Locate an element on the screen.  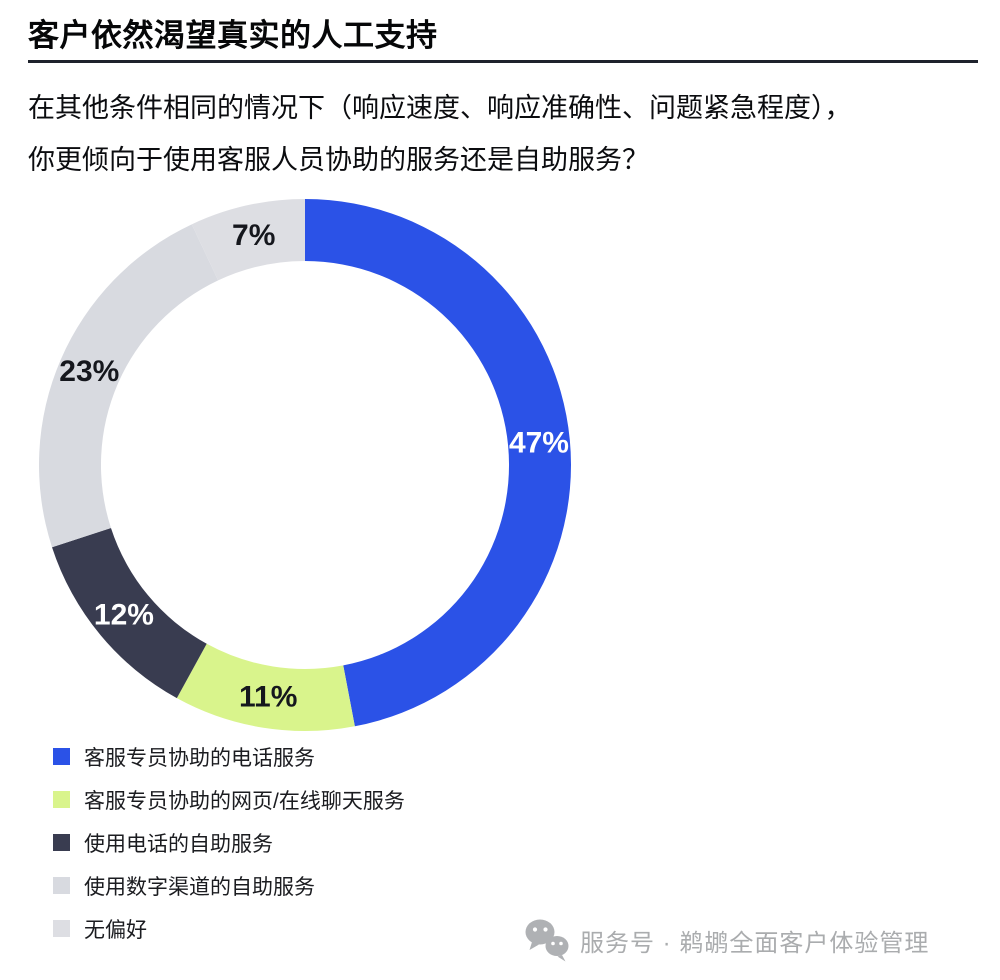
legend-label: 无偏好 is located at coordinates (115, 930).